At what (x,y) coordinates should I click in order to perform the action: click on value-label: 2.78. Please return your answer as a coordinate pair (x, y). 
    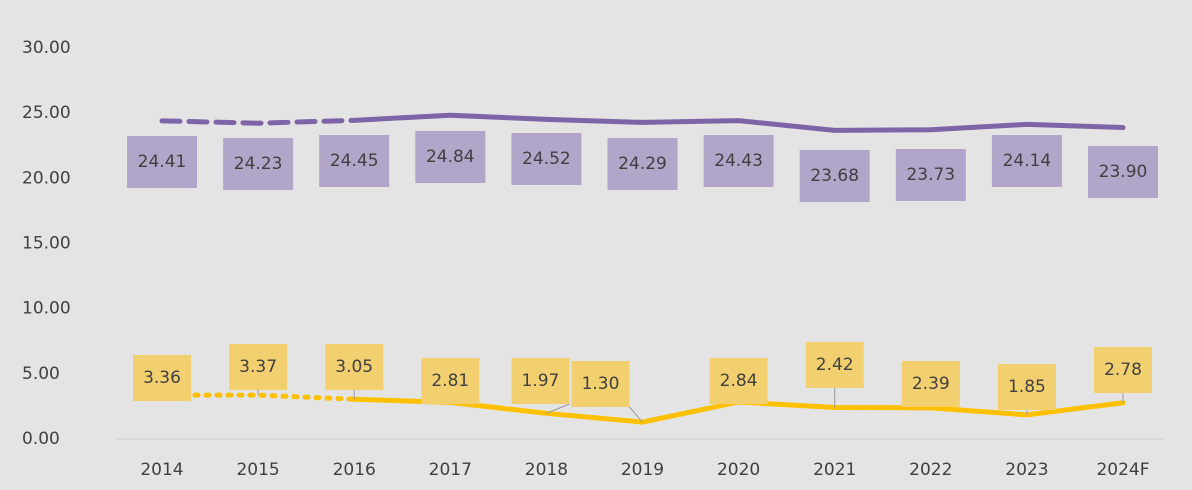
    Looking at the image, I should click on (1123, 370).